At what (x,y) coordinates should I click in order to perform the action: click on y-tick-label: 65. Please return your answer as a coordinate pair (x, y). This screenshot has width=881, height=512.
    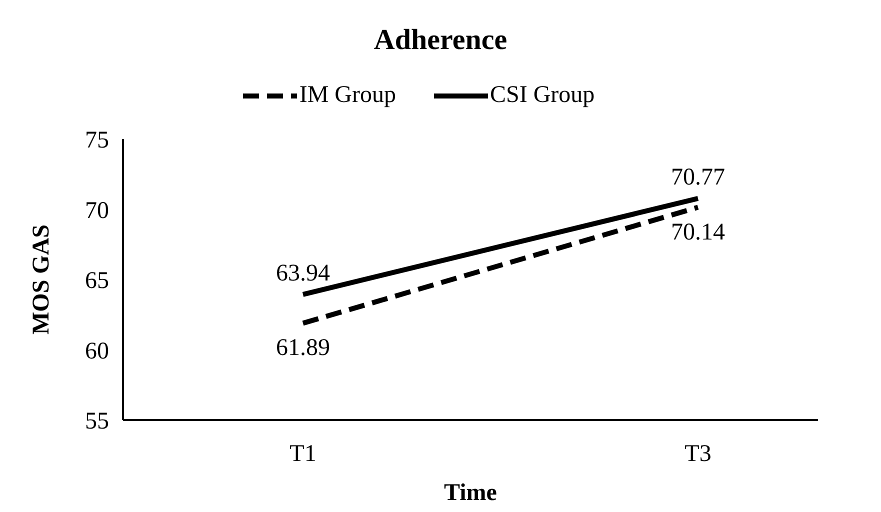
    Looking at the image, I should click on (97, 281).